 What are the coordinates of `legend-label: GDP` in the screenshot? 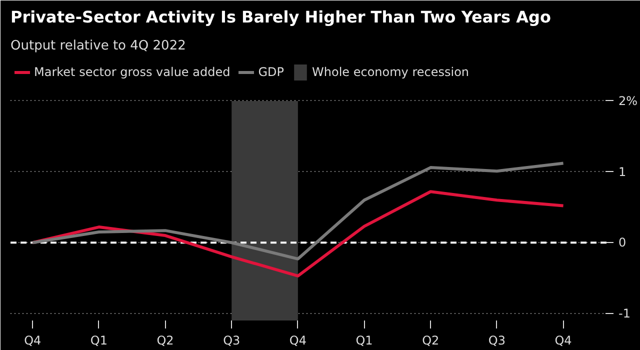 It's located at (271, 72).